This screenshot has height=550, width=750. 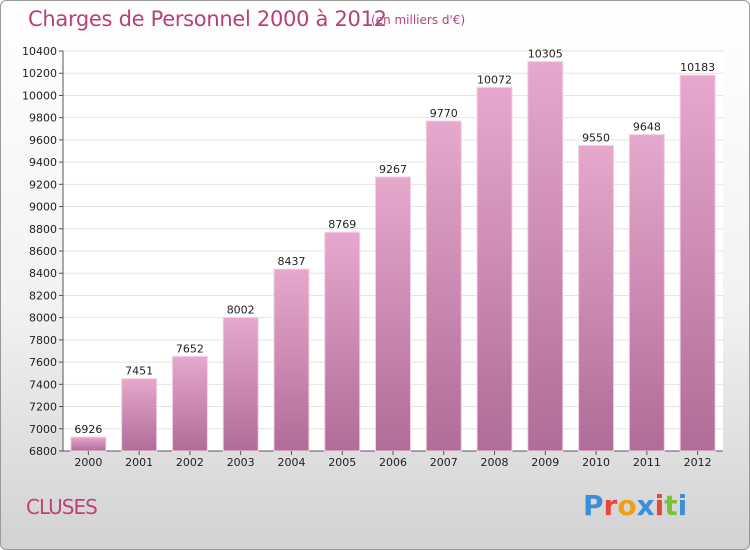 What do you see at coordinates (647, 127) in the screenshot?
I see `bar-value-label: 9648` at bounding box center [647, 127].